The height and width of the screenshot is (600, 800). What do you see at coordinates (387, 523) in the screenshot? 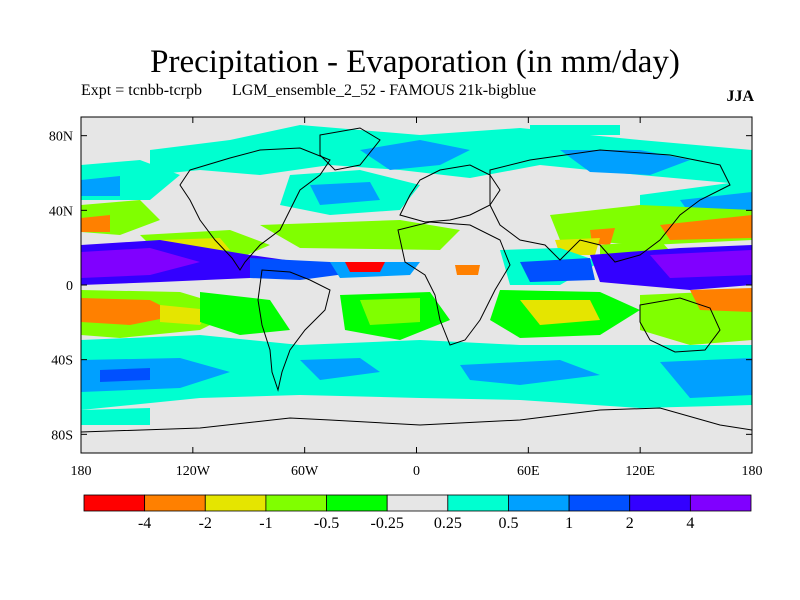
I see `colorbar-label: -0.25` at bounding box center [387, 523].